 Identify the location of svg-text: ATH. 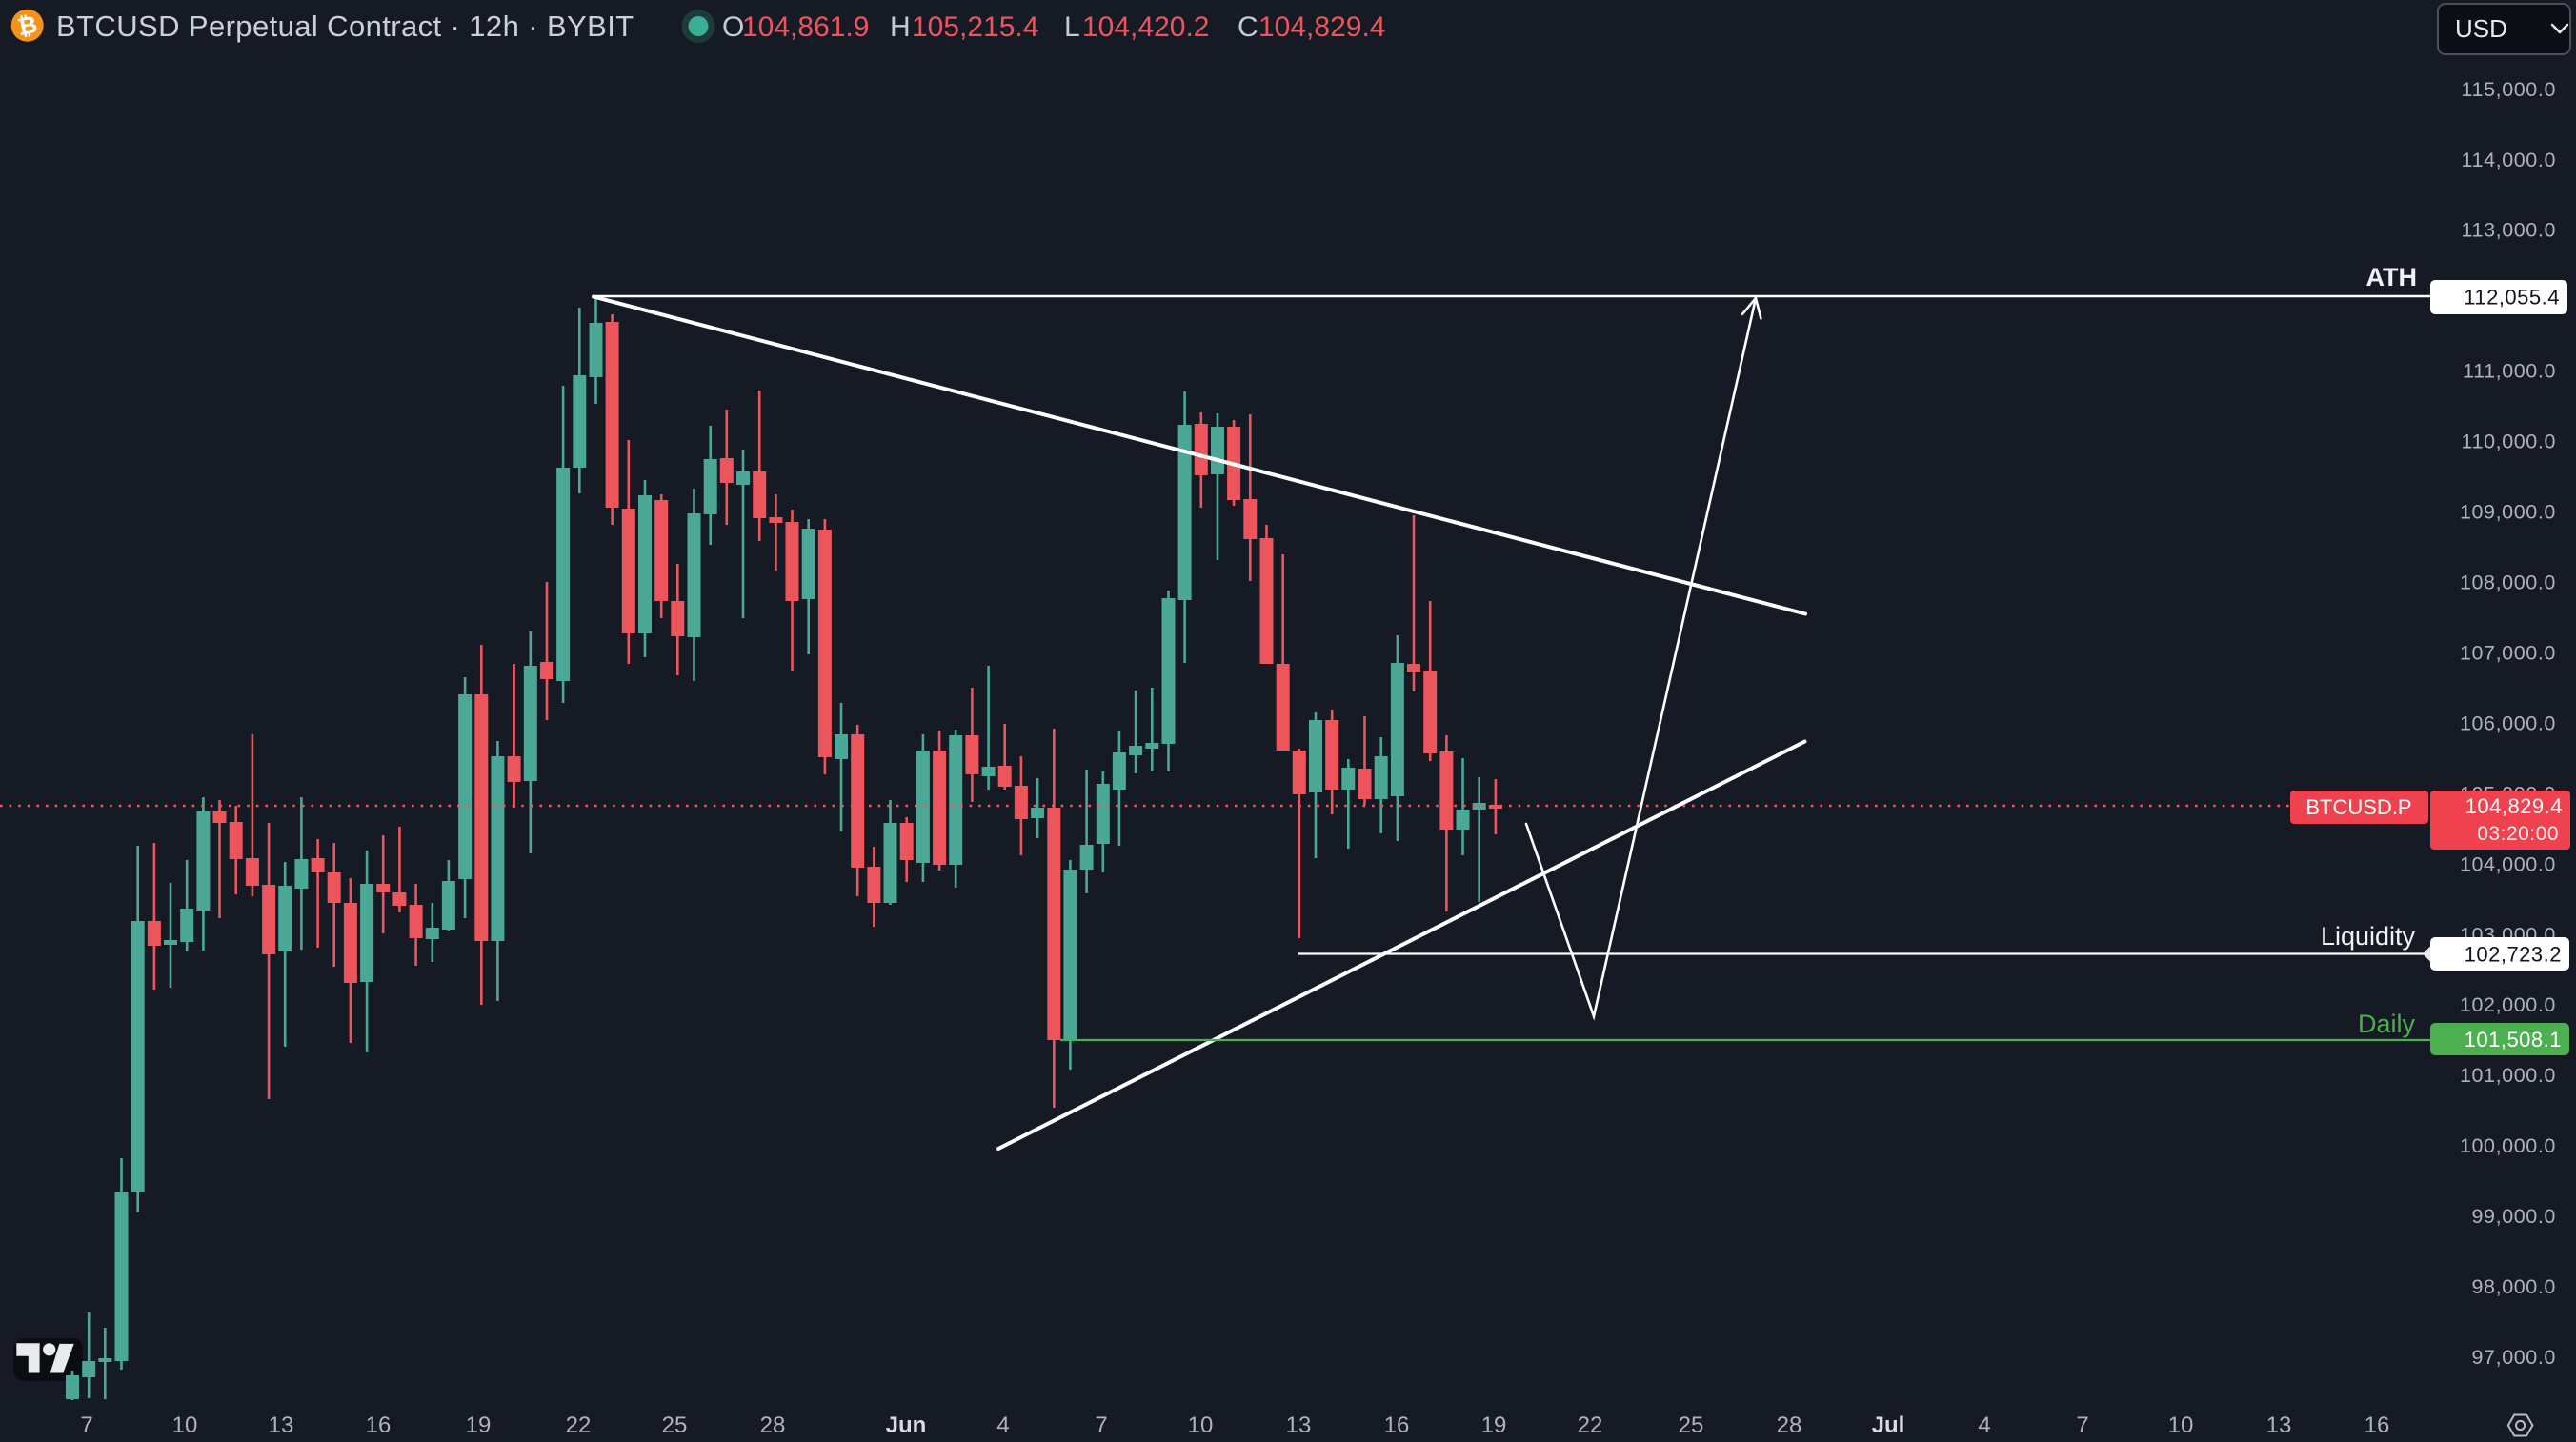
(2392, 277).